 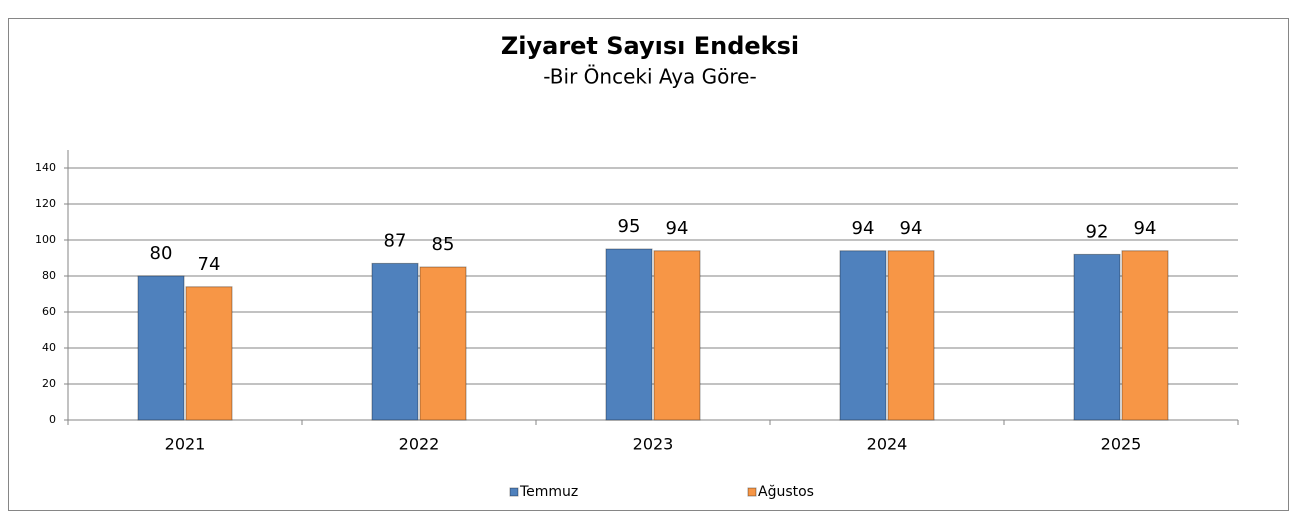 I want to click on y-tick-label: 0, so click(x=52, y=419).